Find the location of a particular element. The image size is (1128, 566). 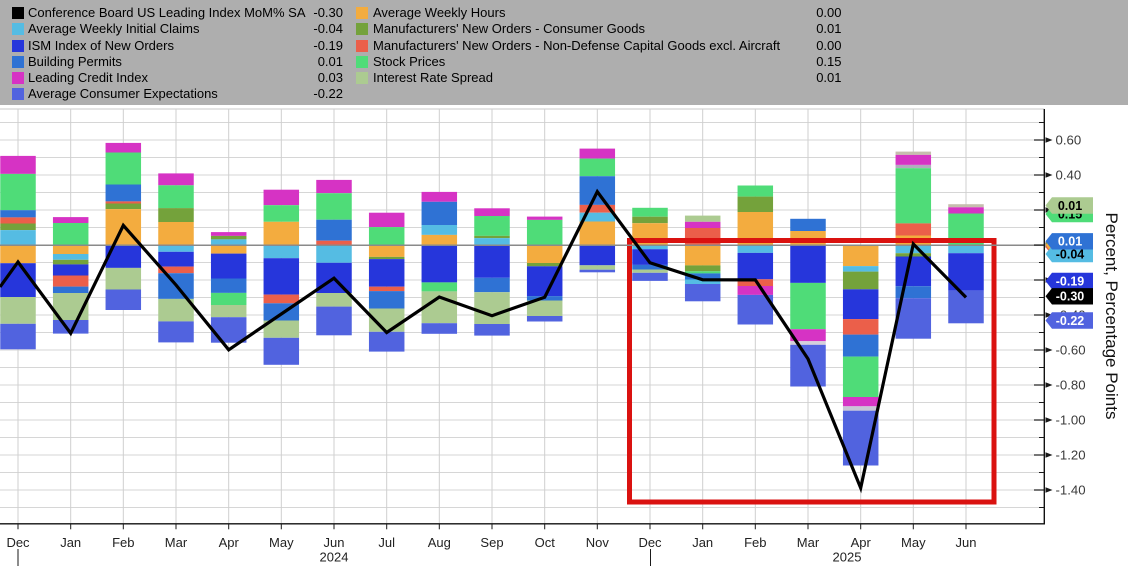

svg-text: 2024 is located at coordinates (334, 557).